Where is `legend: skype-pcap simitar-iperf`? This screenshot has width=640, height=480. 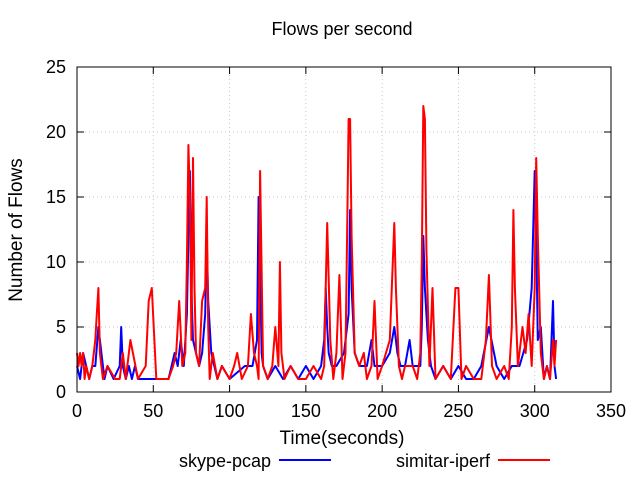
legend: skype-pcap simitar-iperf is located at coordinates (364, 461).